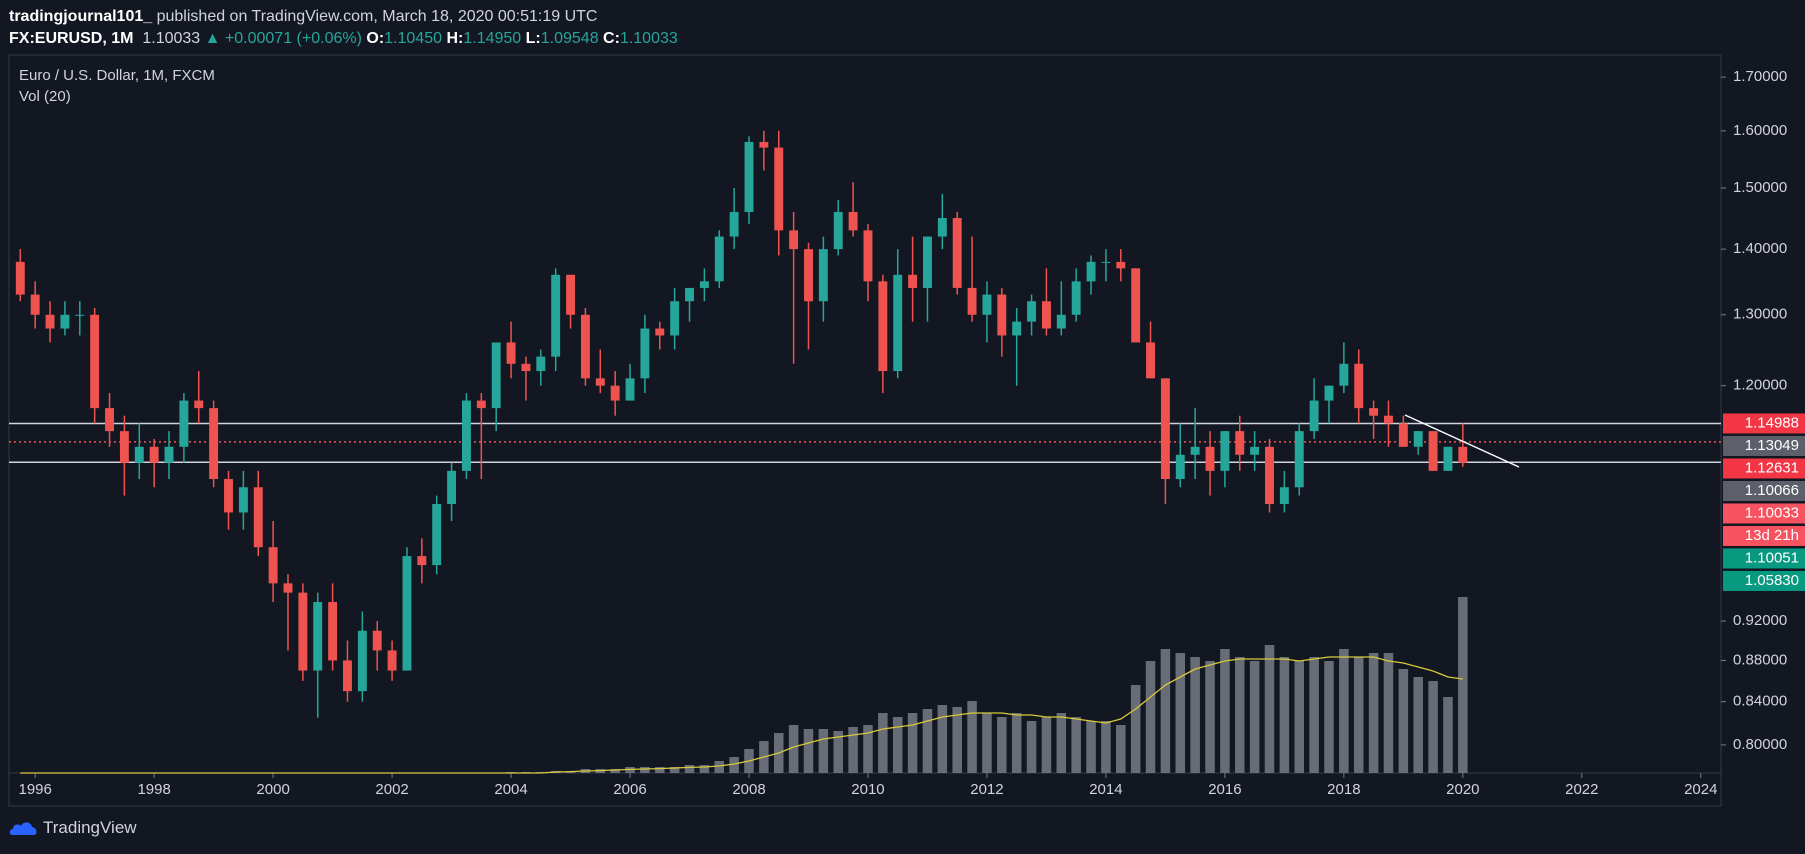  Describe the element at coordinates (1581, 789) in the screenshot. I see `x-tick-label: 2022` at that location.